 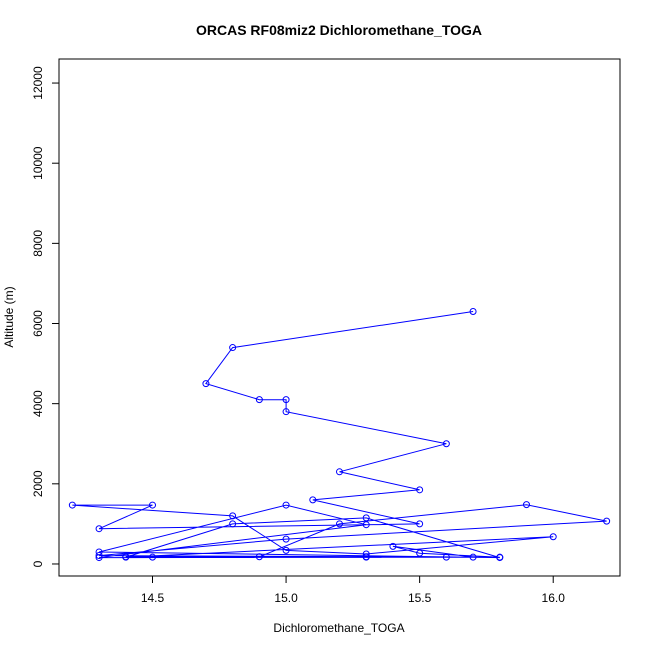 What do you see at coordinates (338, 628) in the screenshot?
I see `x-axis-label: Dichloromethane_TOGA` at bounding box center [338, 628].